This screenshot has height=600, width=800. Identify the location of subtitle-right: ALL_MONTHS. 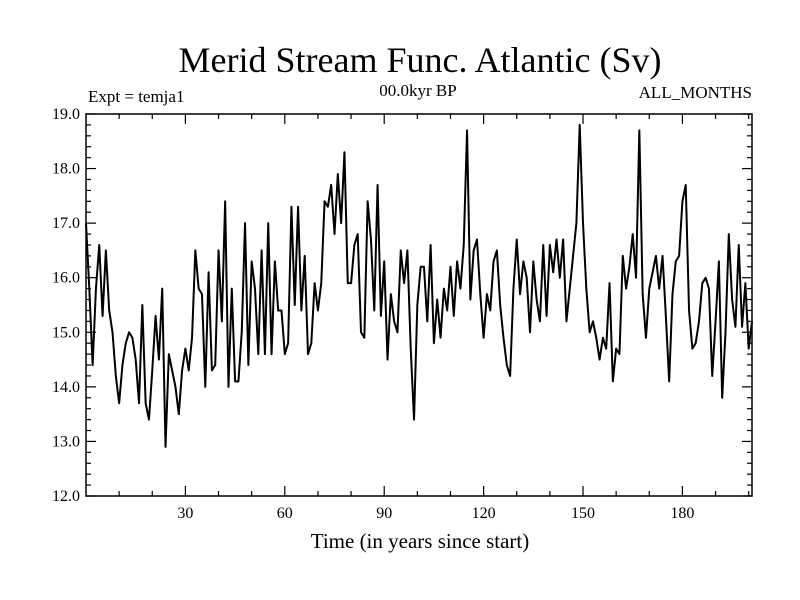
(695, 92).